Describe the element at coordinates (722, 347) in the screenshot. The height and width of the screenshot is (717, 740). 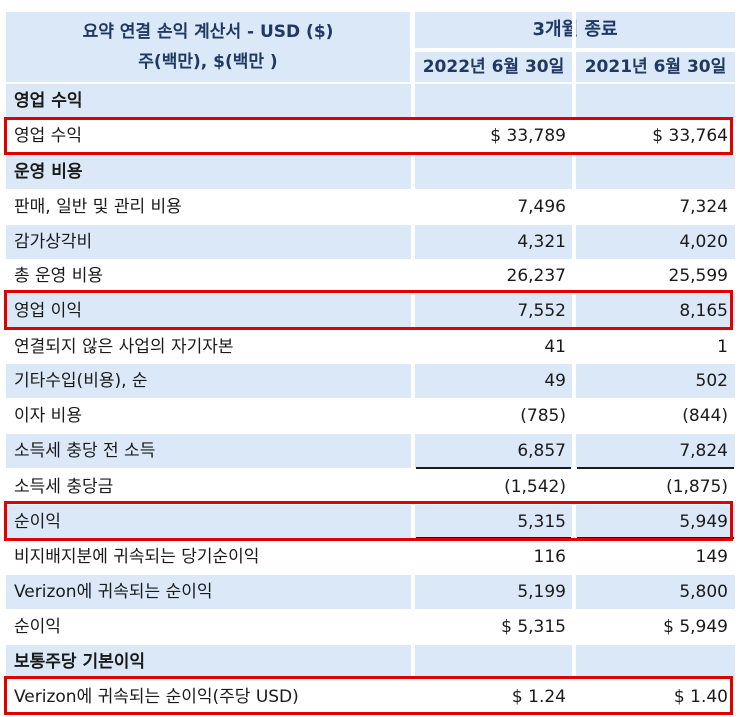
I see `value-2021: 1` at that location.